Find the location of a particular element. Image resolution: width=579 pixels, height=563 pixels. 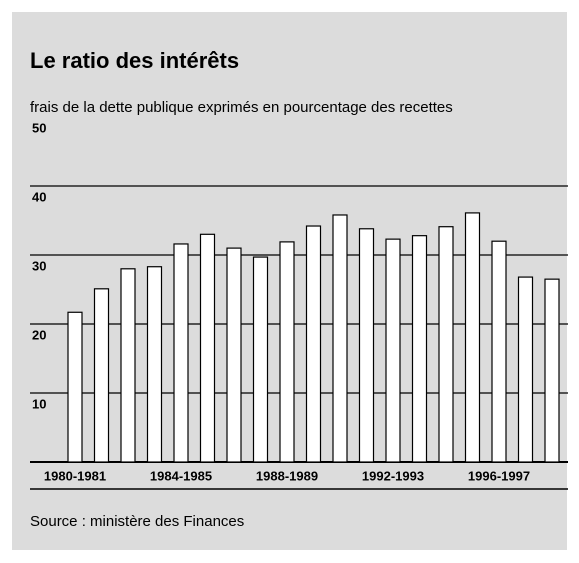

y-tick-label: 50 is located at coordinates (39, 127).